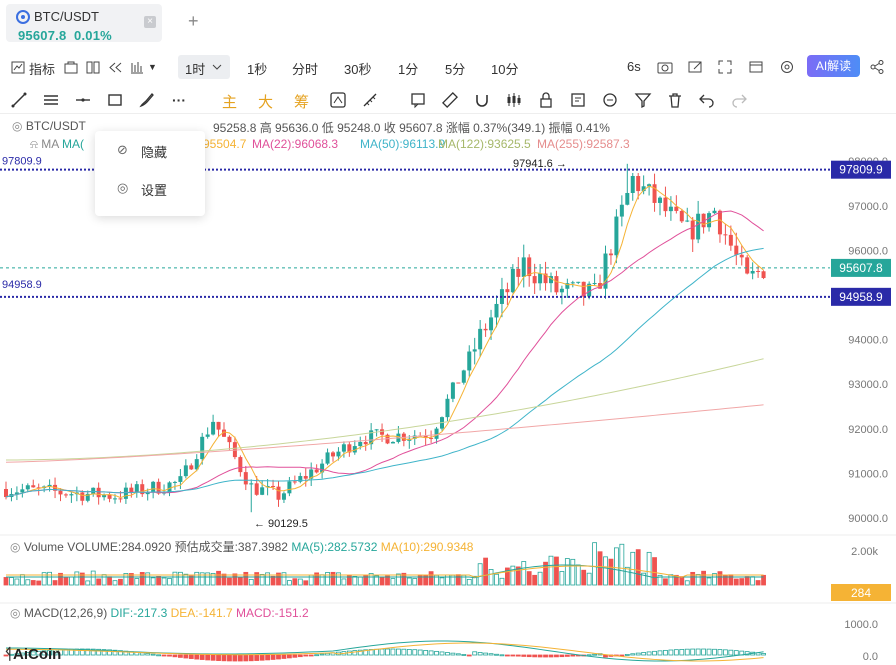 The width and height of the screenshot is (896, 665). I want to click on menu-item-settings: ◎ 设置, so click(150, 188).